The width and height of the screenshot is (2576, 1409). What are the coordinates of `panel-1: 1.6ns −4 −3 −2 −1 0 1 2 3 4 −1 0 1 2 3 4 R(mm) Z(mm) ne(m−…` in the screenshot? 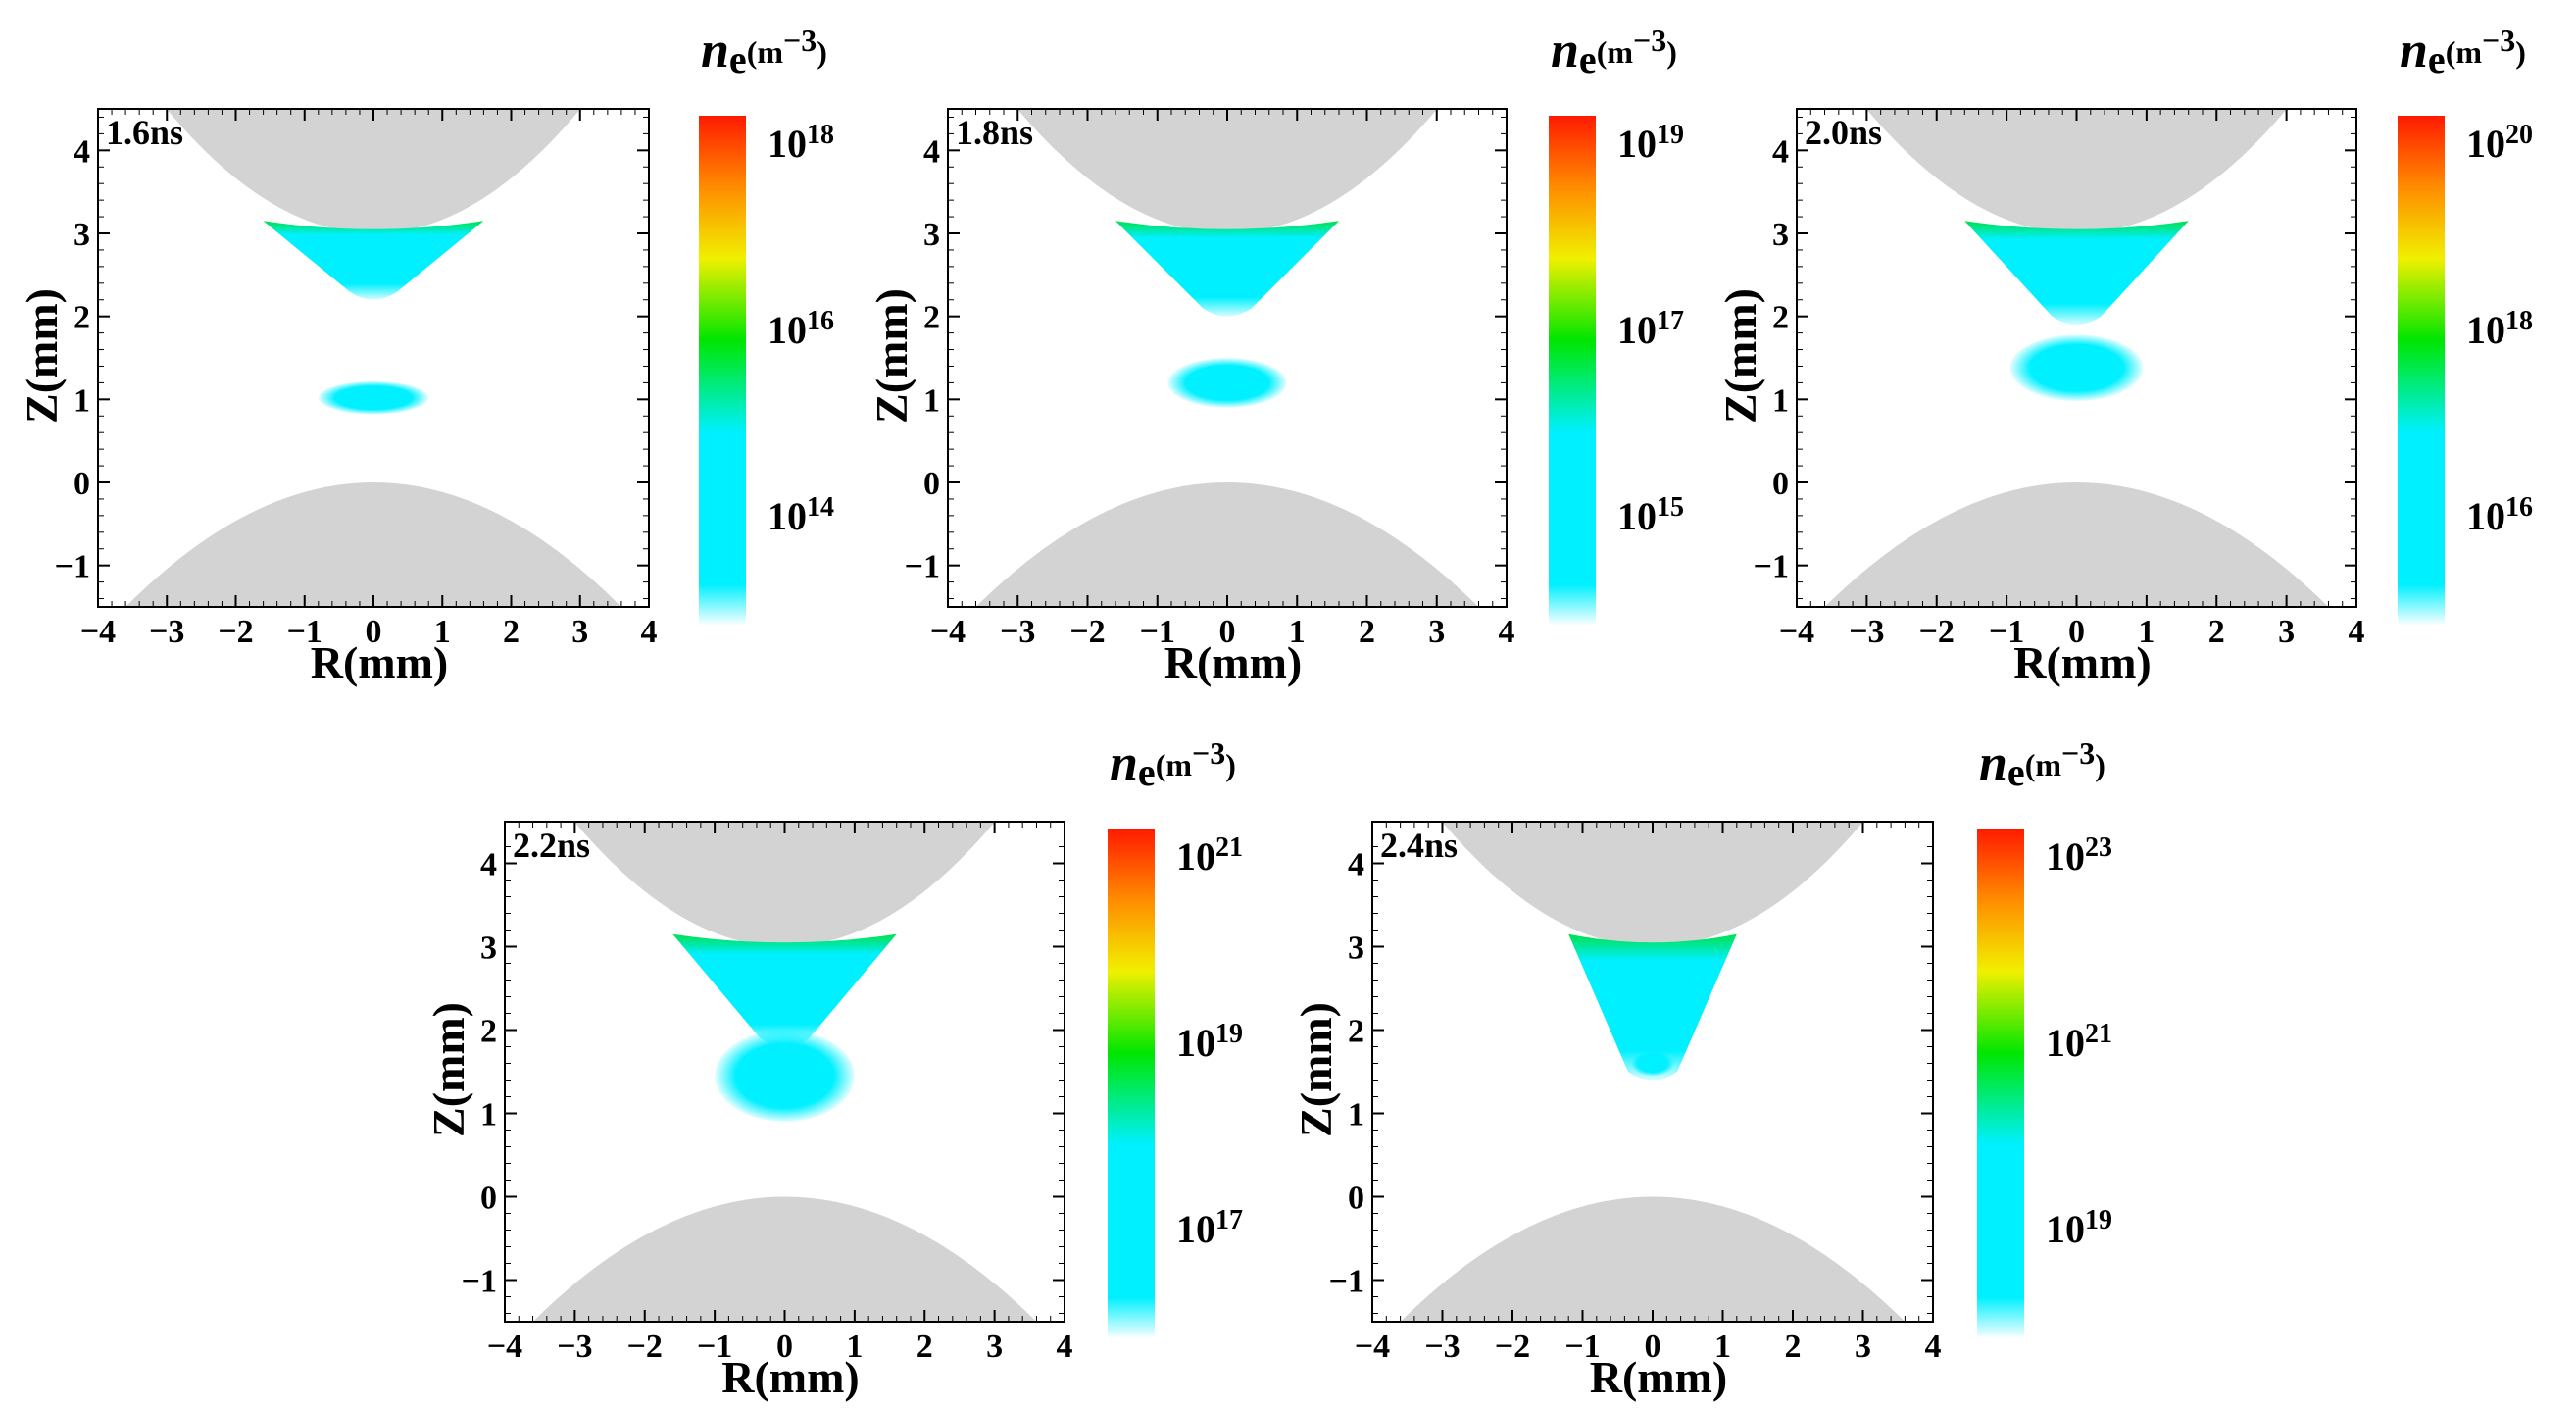 It's located at (425, 355).